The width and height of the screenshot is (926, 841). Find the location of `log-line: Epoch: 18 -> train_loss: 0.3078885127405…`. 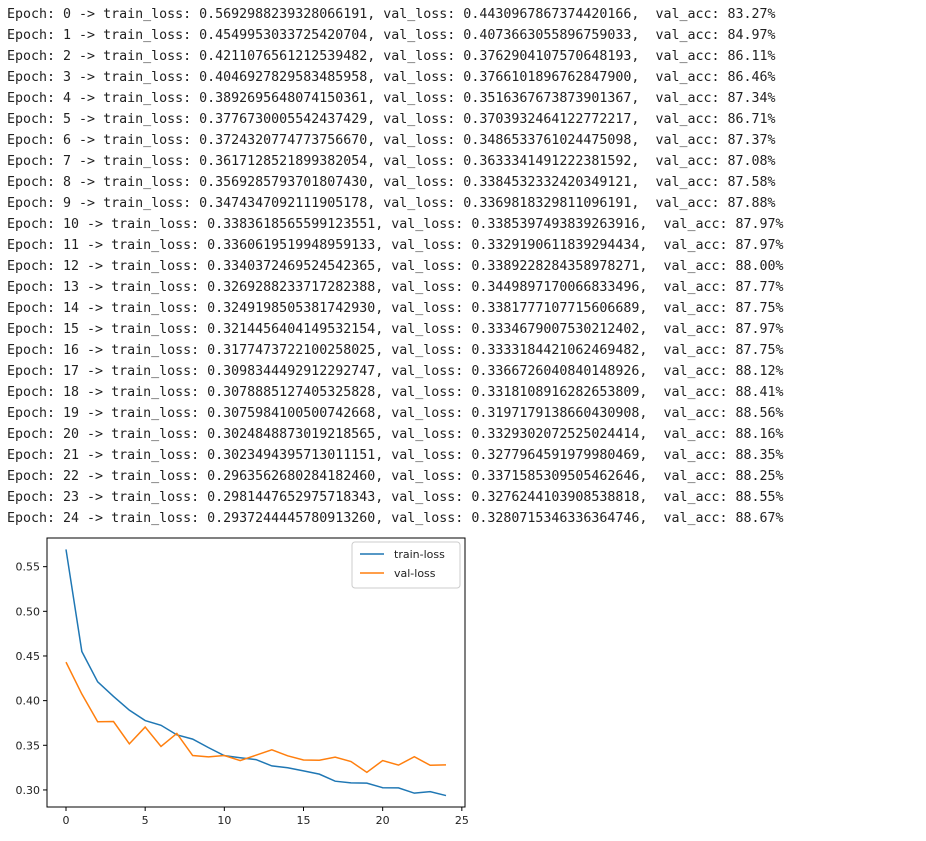

log-line: Epoch: 18 -> train_loss: 0.3078885127405… is located at coordinates (395, 392).